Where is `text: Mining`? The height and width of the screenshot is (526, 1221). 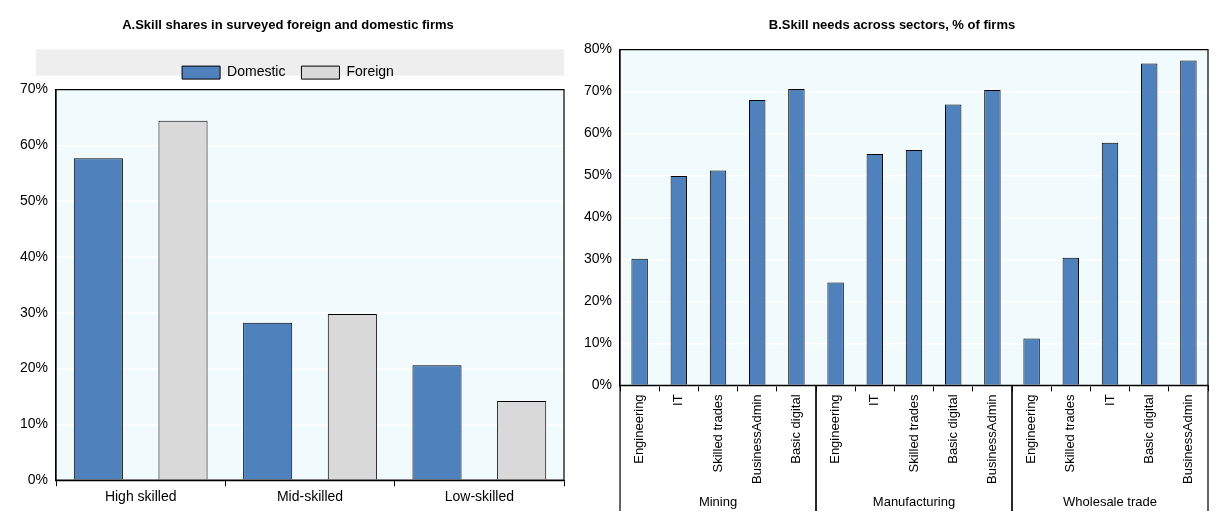
text: Mining is located at coordinates (718, 502).